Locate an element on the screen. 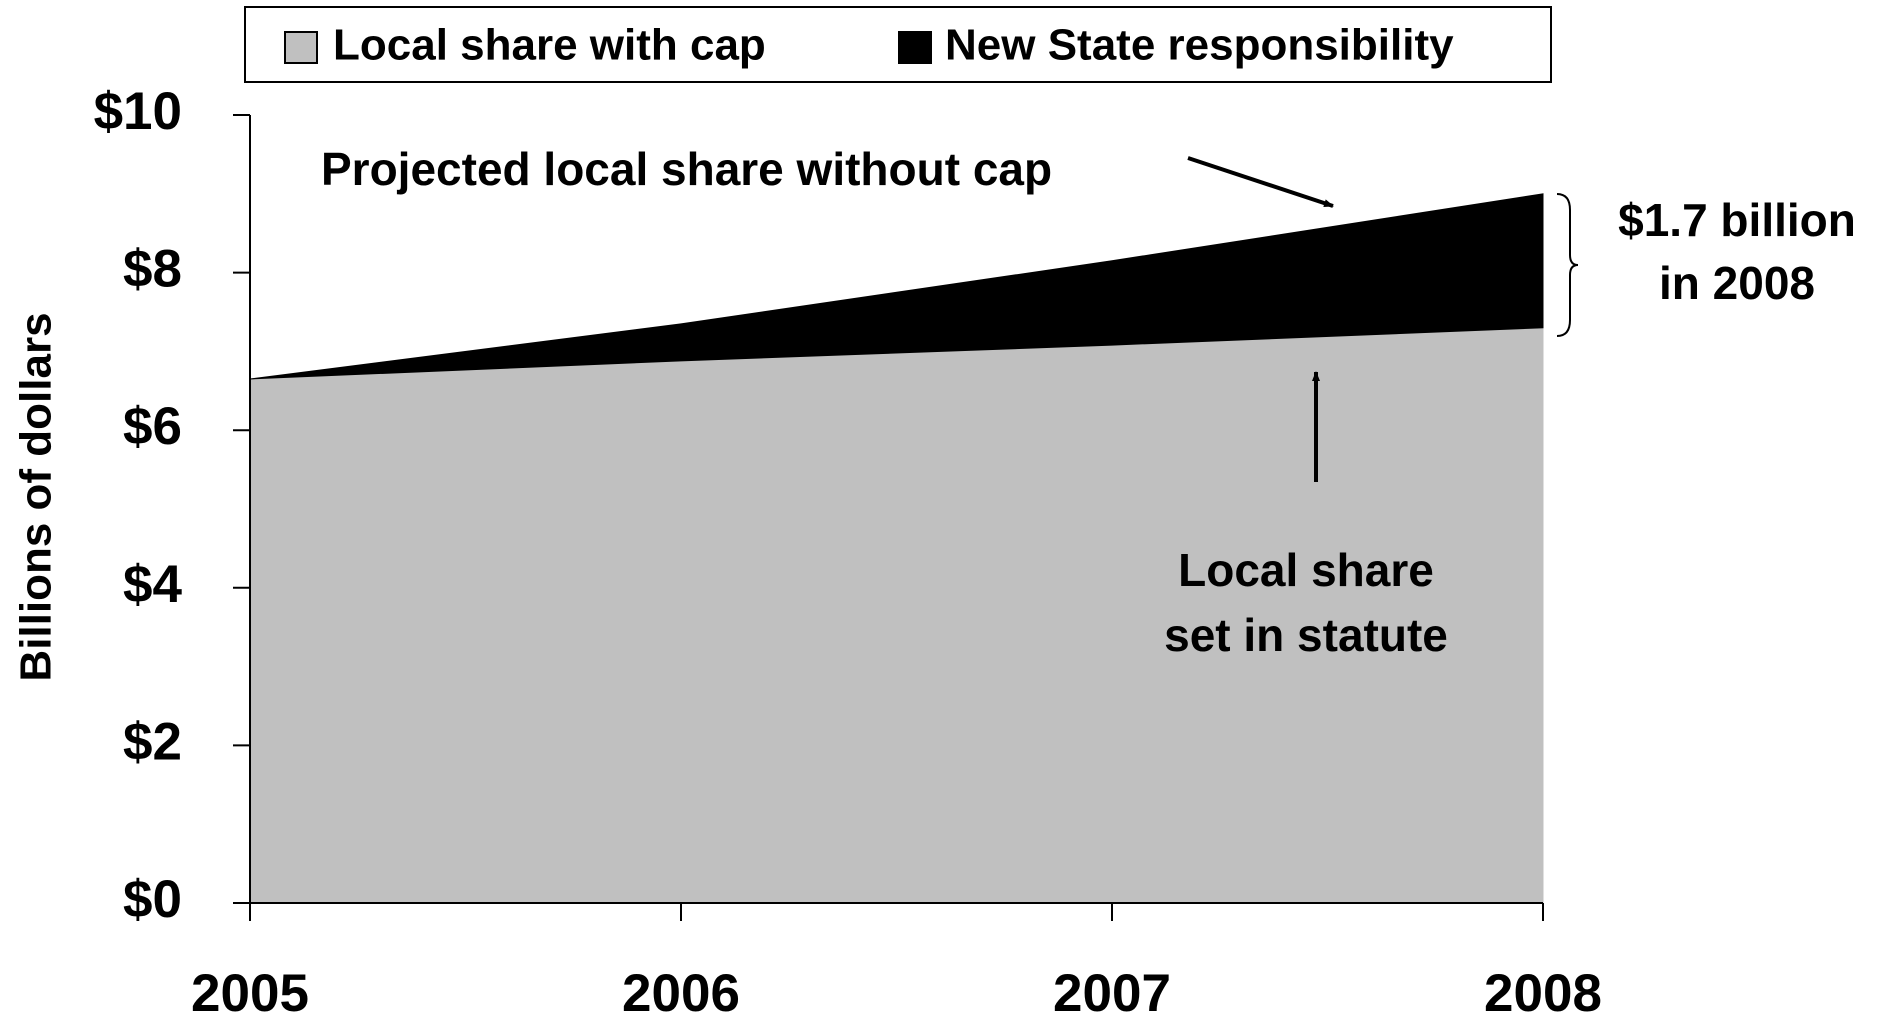 This screenshot has width=1891, height=1021. annotation: $1.7 billion is located at coordinates (1737, 220).